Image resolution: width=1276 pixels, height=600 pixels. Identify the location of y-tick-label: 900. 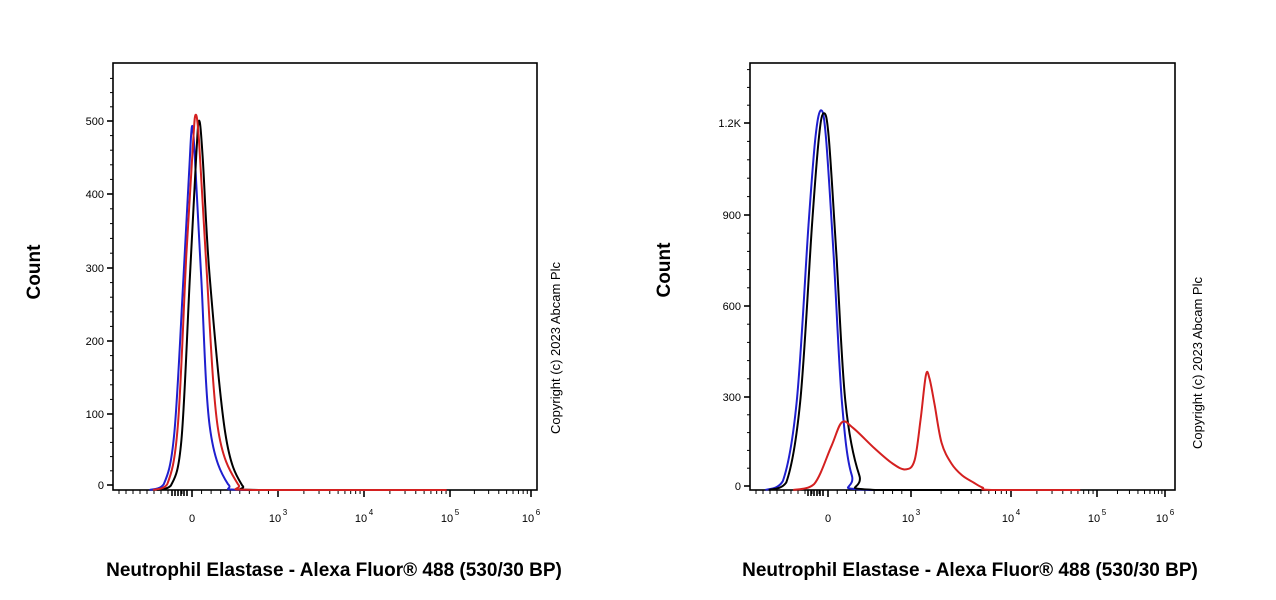
(732, 216).